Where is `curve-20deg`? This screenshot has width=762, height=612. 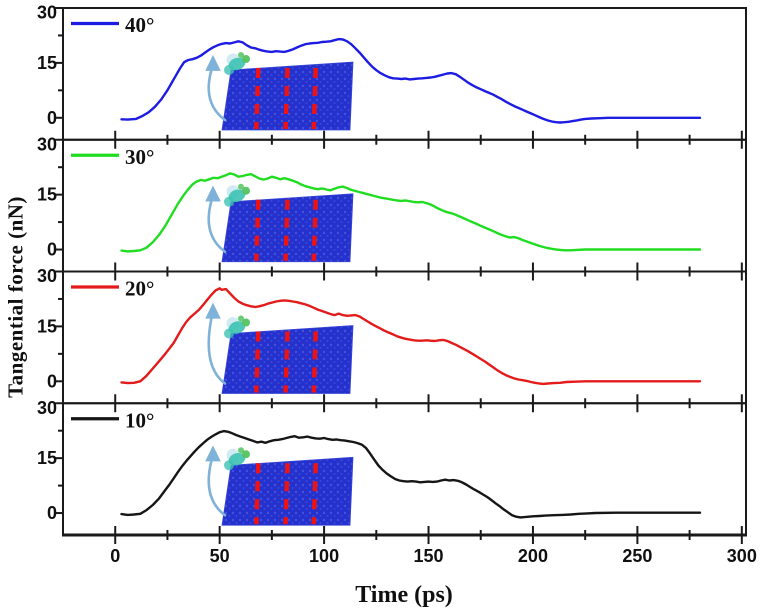 curve-20deg is located at coordinates (411, 336).